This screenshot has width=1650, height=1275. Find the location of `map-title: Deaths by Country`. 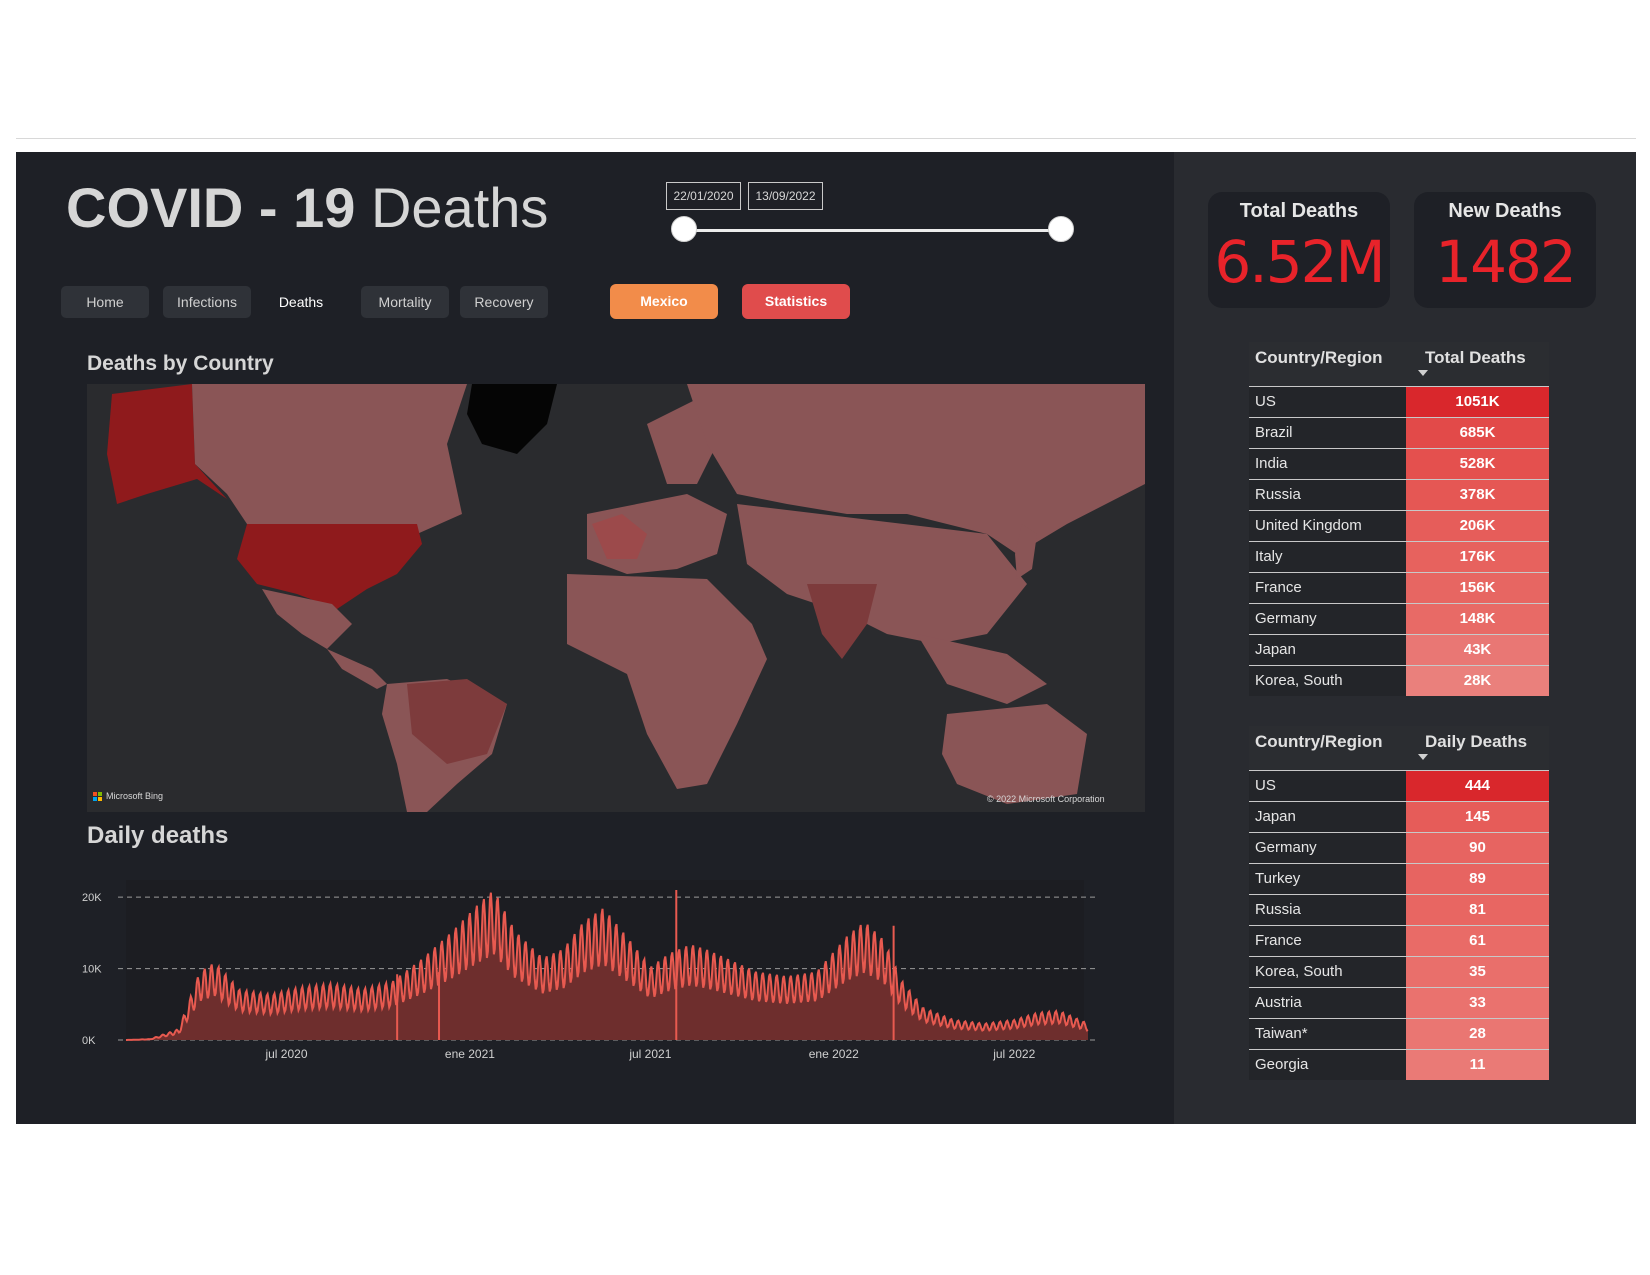

map-title: Deaths by Country is located at coordinates (180, 363).